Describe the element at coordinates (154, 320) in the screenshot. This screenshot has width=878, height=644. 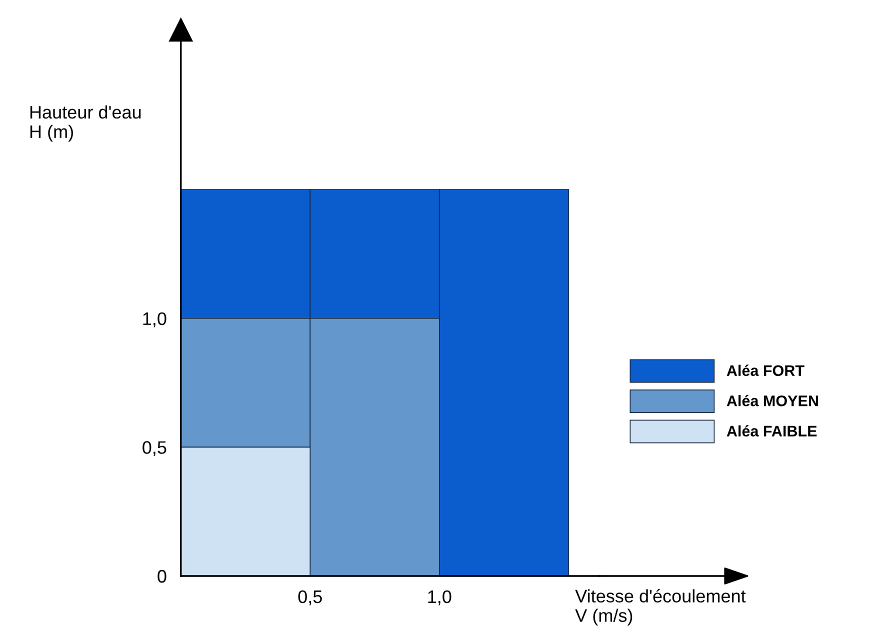
I see `y-tick-label: 1,0` at that location.